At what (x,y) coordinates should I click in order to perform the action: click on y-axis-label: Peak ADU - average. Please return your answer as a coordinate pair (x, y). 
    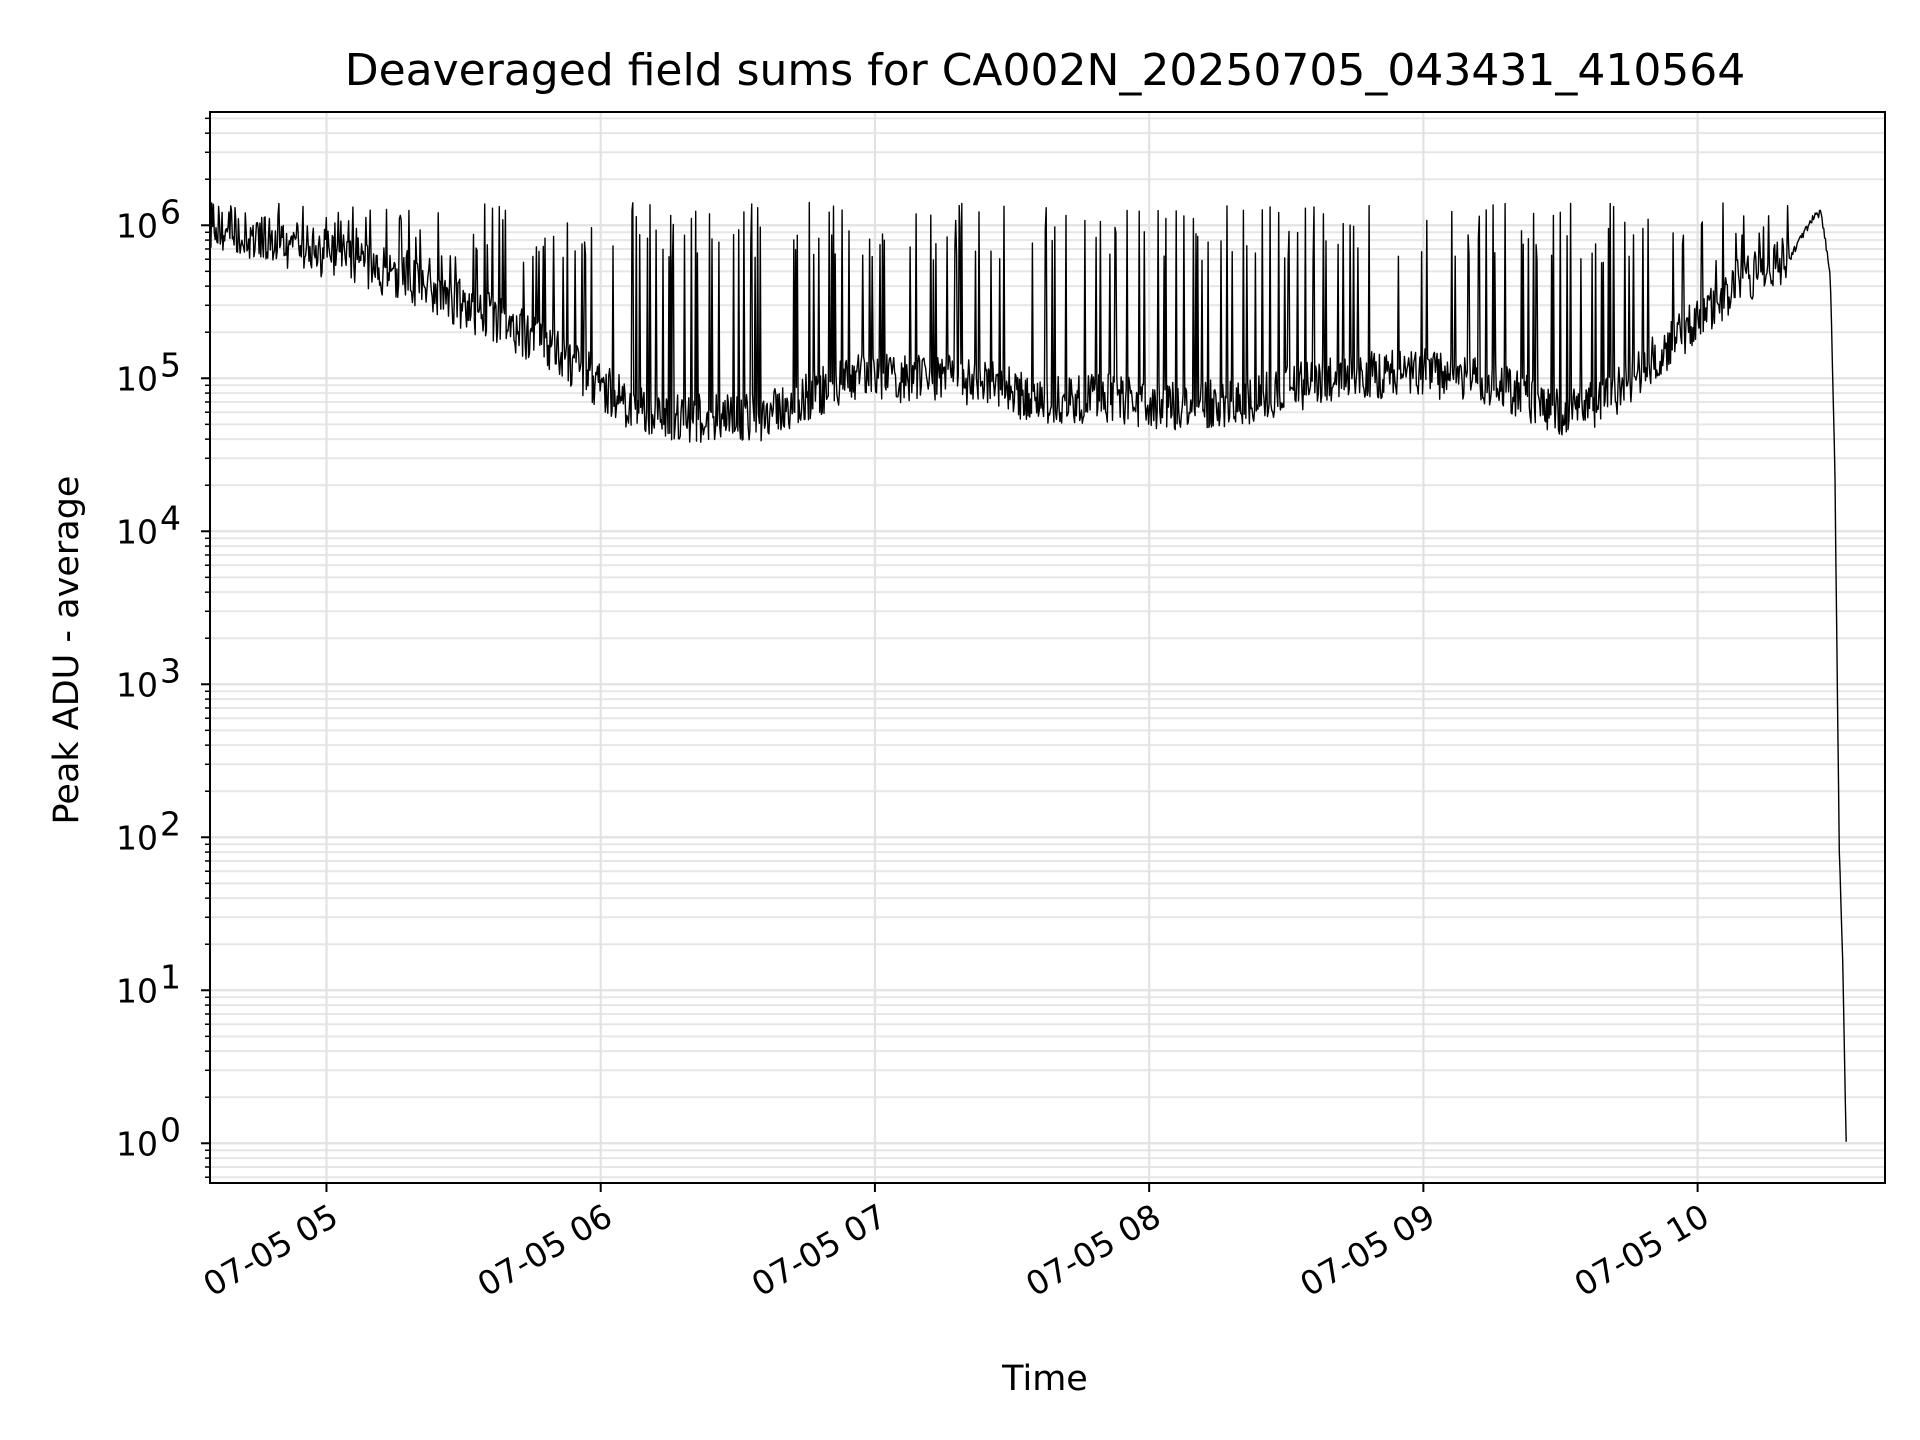
    Looking at the image, I should click on (67, 650).